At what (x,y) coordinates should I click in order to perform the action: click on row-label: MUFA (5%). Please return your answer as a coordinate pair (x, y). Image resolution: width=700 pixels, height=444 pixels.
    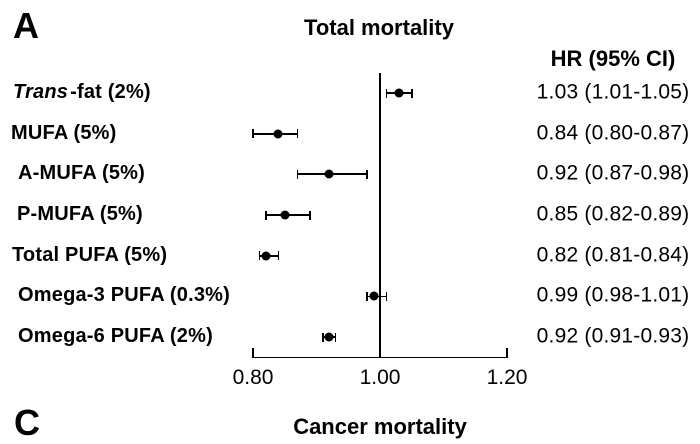
    Looking at the image, I should click on (64, 133).